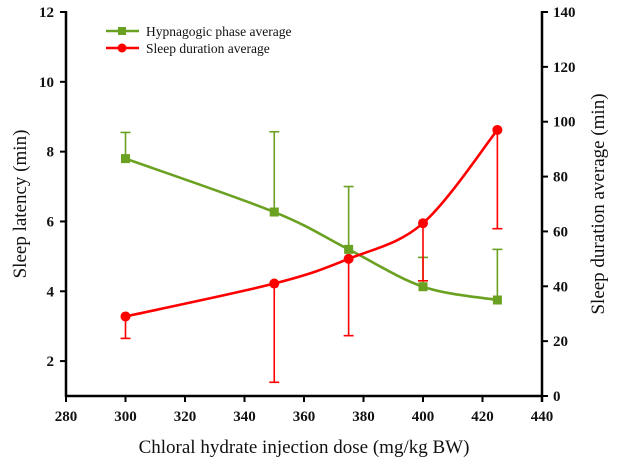 The height and width of the screenshot is (469, 619). What do you see at coordinates (482, 417) in the screenshot?
I see `x-tick-label: 420` at bounding box center [482, 417].